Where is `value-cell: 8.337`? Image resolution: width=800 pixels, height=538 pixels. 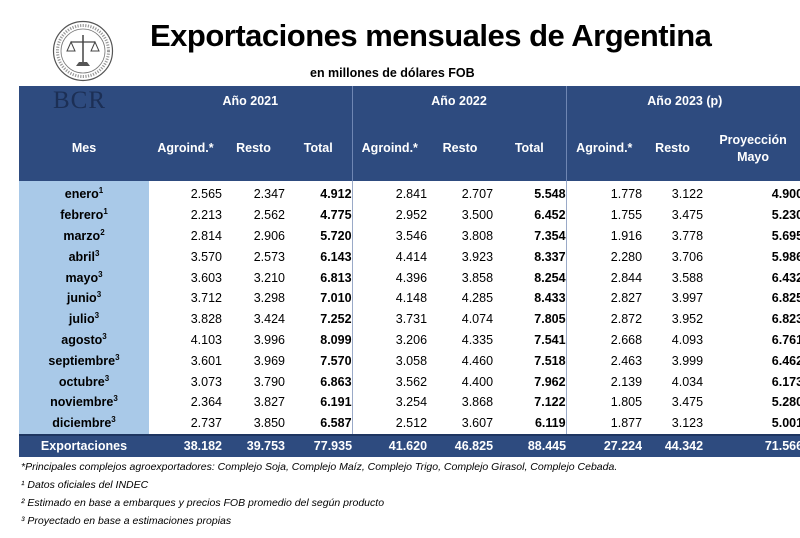 value-cell: 8.337 is located at coordinates (550, 256).